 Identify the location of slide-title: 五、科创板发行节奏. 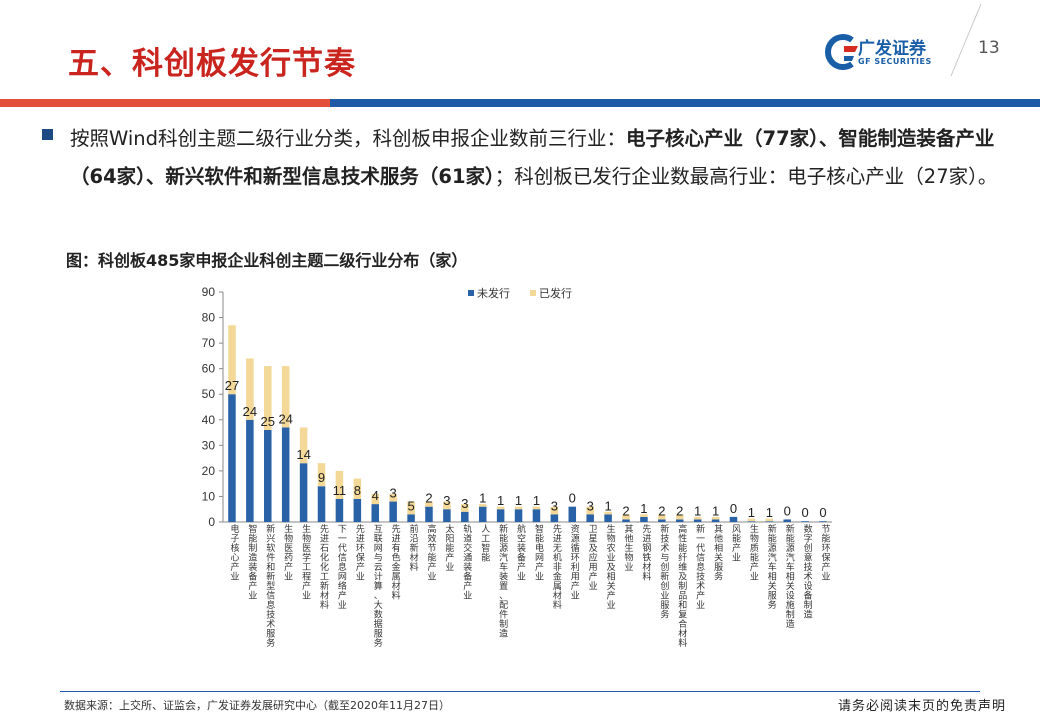
(212, 64).